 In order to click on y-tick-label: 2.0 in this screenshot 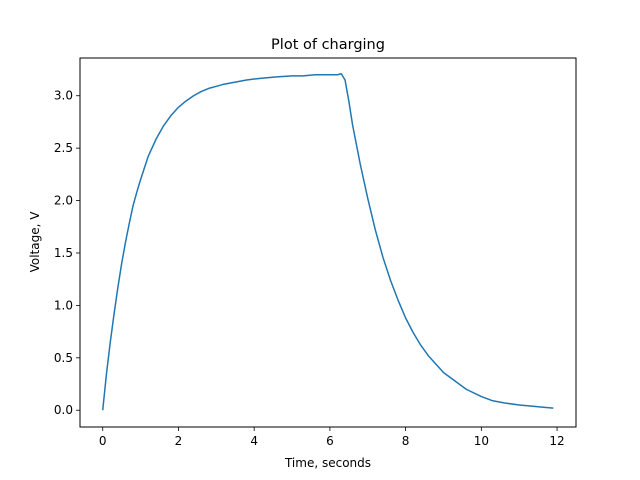, I will do `click(63, 201)`.